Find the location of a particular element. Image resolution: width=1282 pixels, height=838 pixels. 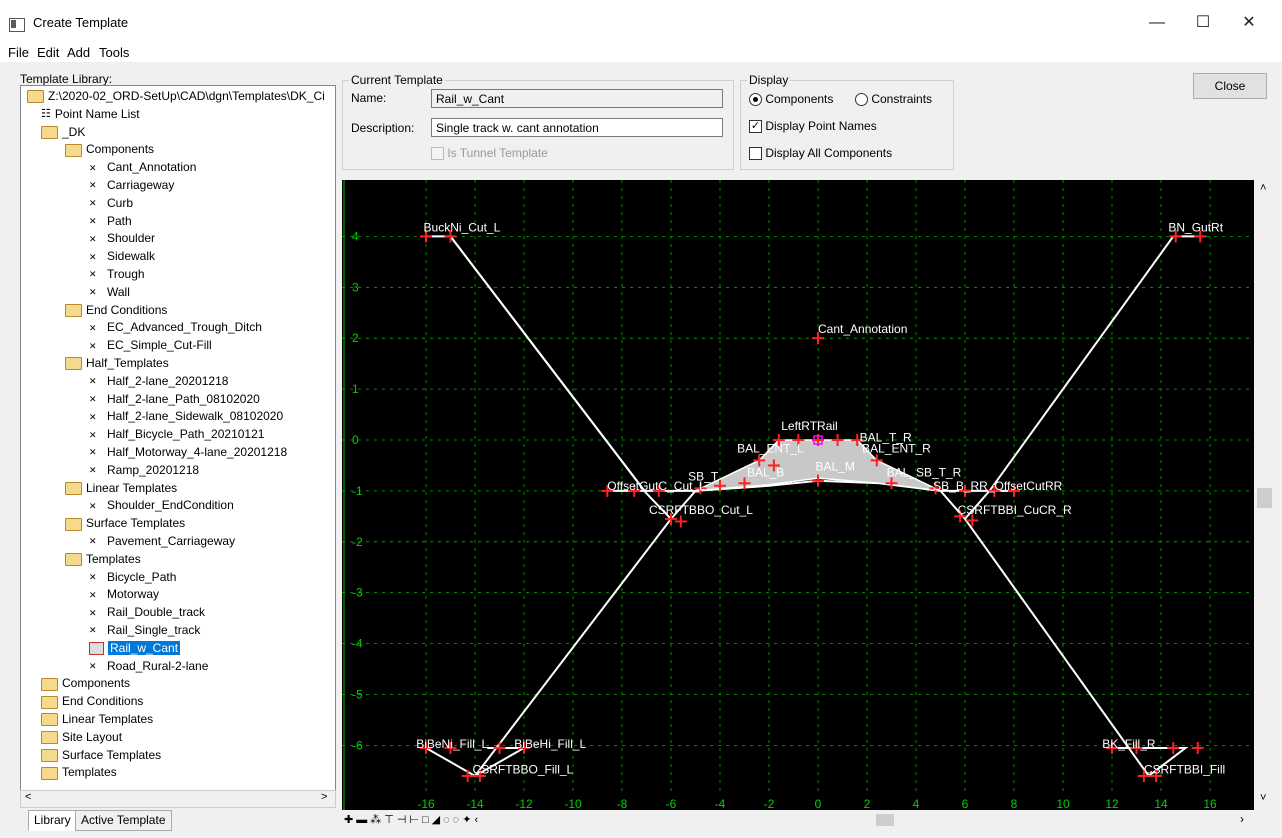

tree-item: Rail_w_Cant is located at coordinates (135, 648).